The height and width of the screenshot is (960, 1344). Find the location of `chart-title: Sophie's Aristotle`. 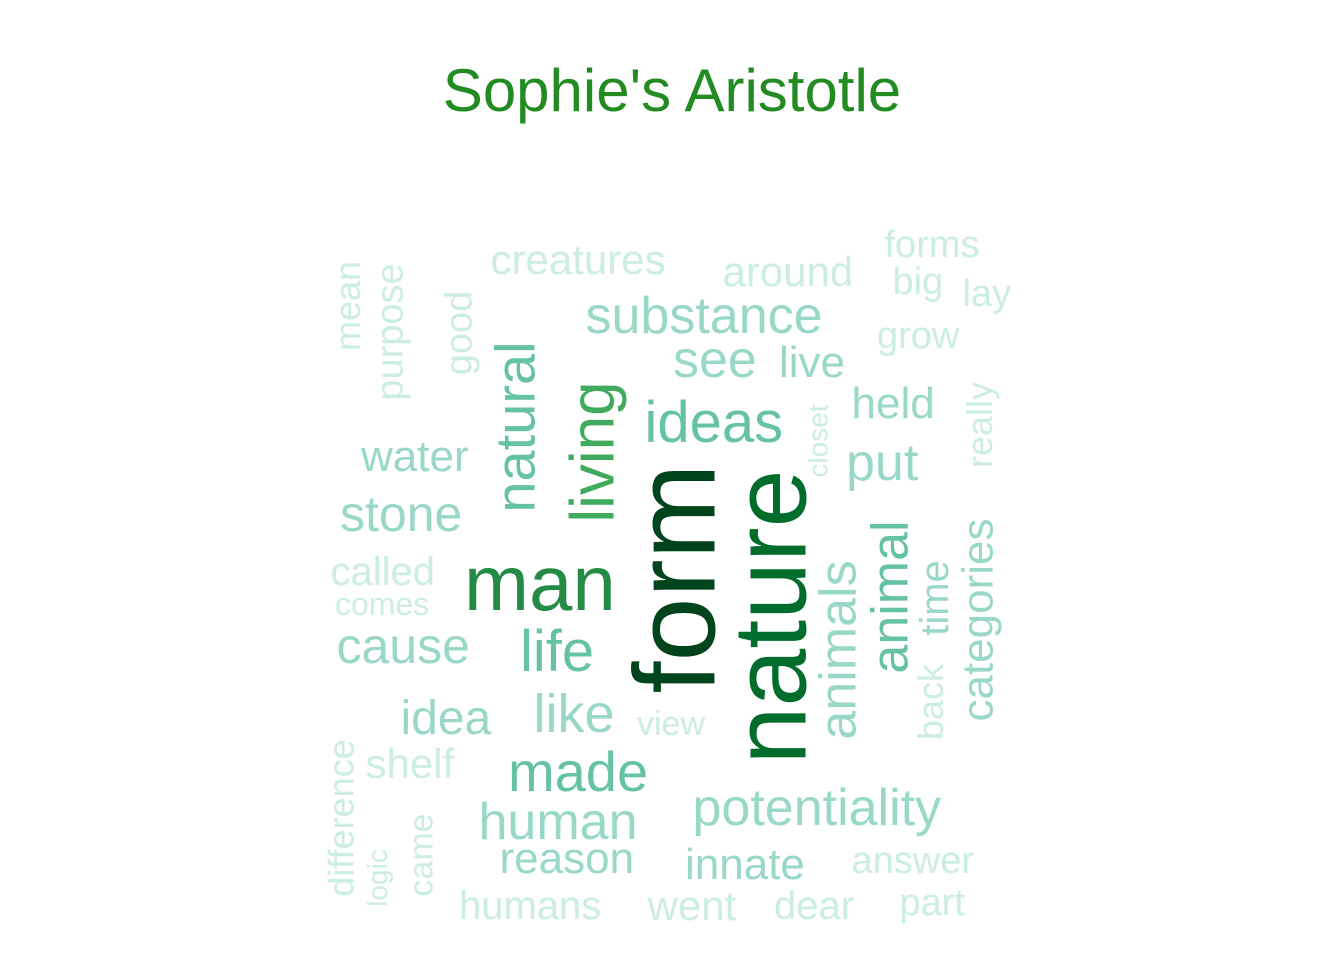

chart-title: Sophie's Aristotle is located at coordinates (672, 90).